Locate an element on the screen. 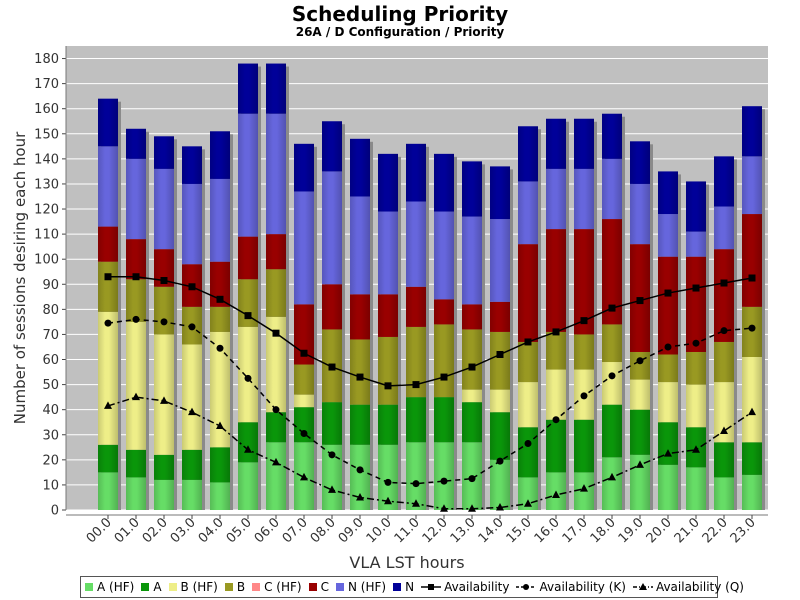 The height and width of the screenshot is (600, 800). y-tick-label: 30 is located at coordinates (50, 435).